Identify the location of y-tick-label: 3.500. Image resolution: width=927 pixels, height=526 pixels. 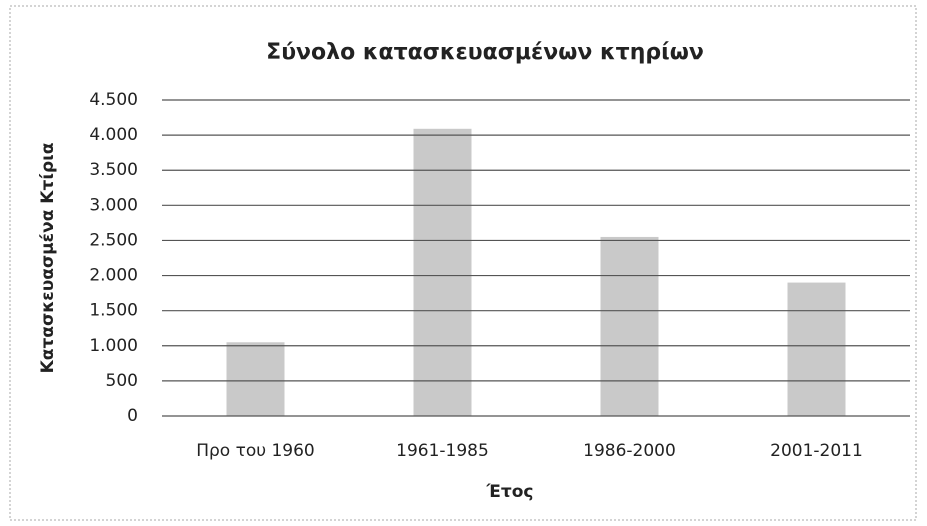
(113, 170).